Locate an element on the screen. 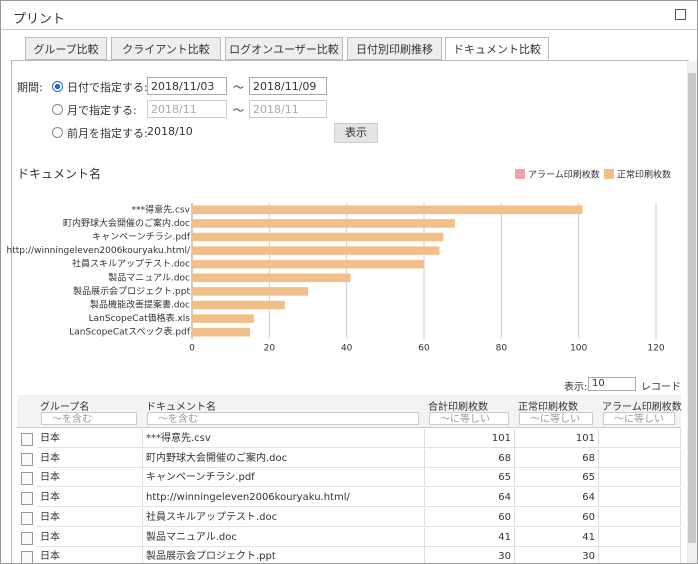  chart-title: ドキュメント名 is located at coordinates (59, 174).